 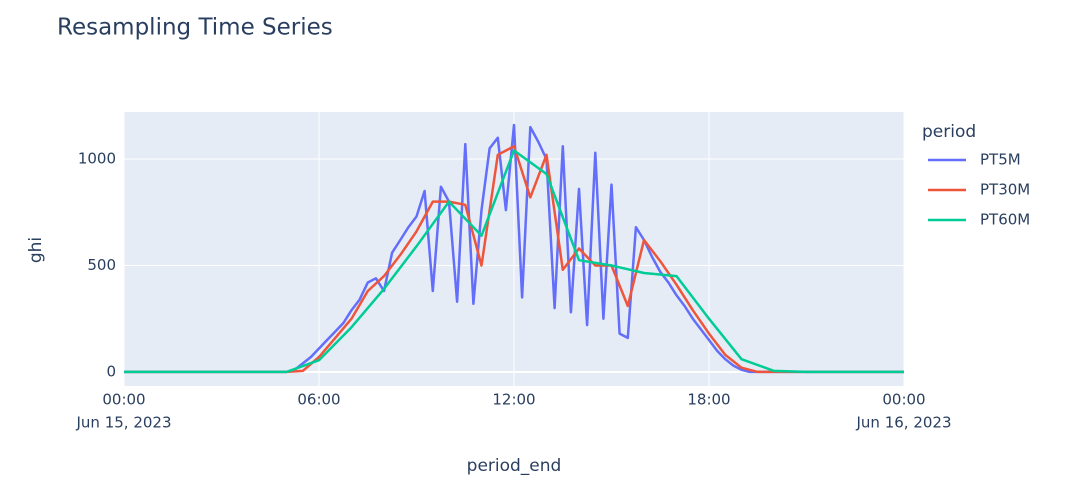 What do you see at coordinates (97, 159) in the screenshot?
I see `y-tick-label: 1000` at bounding box center [97, 159].